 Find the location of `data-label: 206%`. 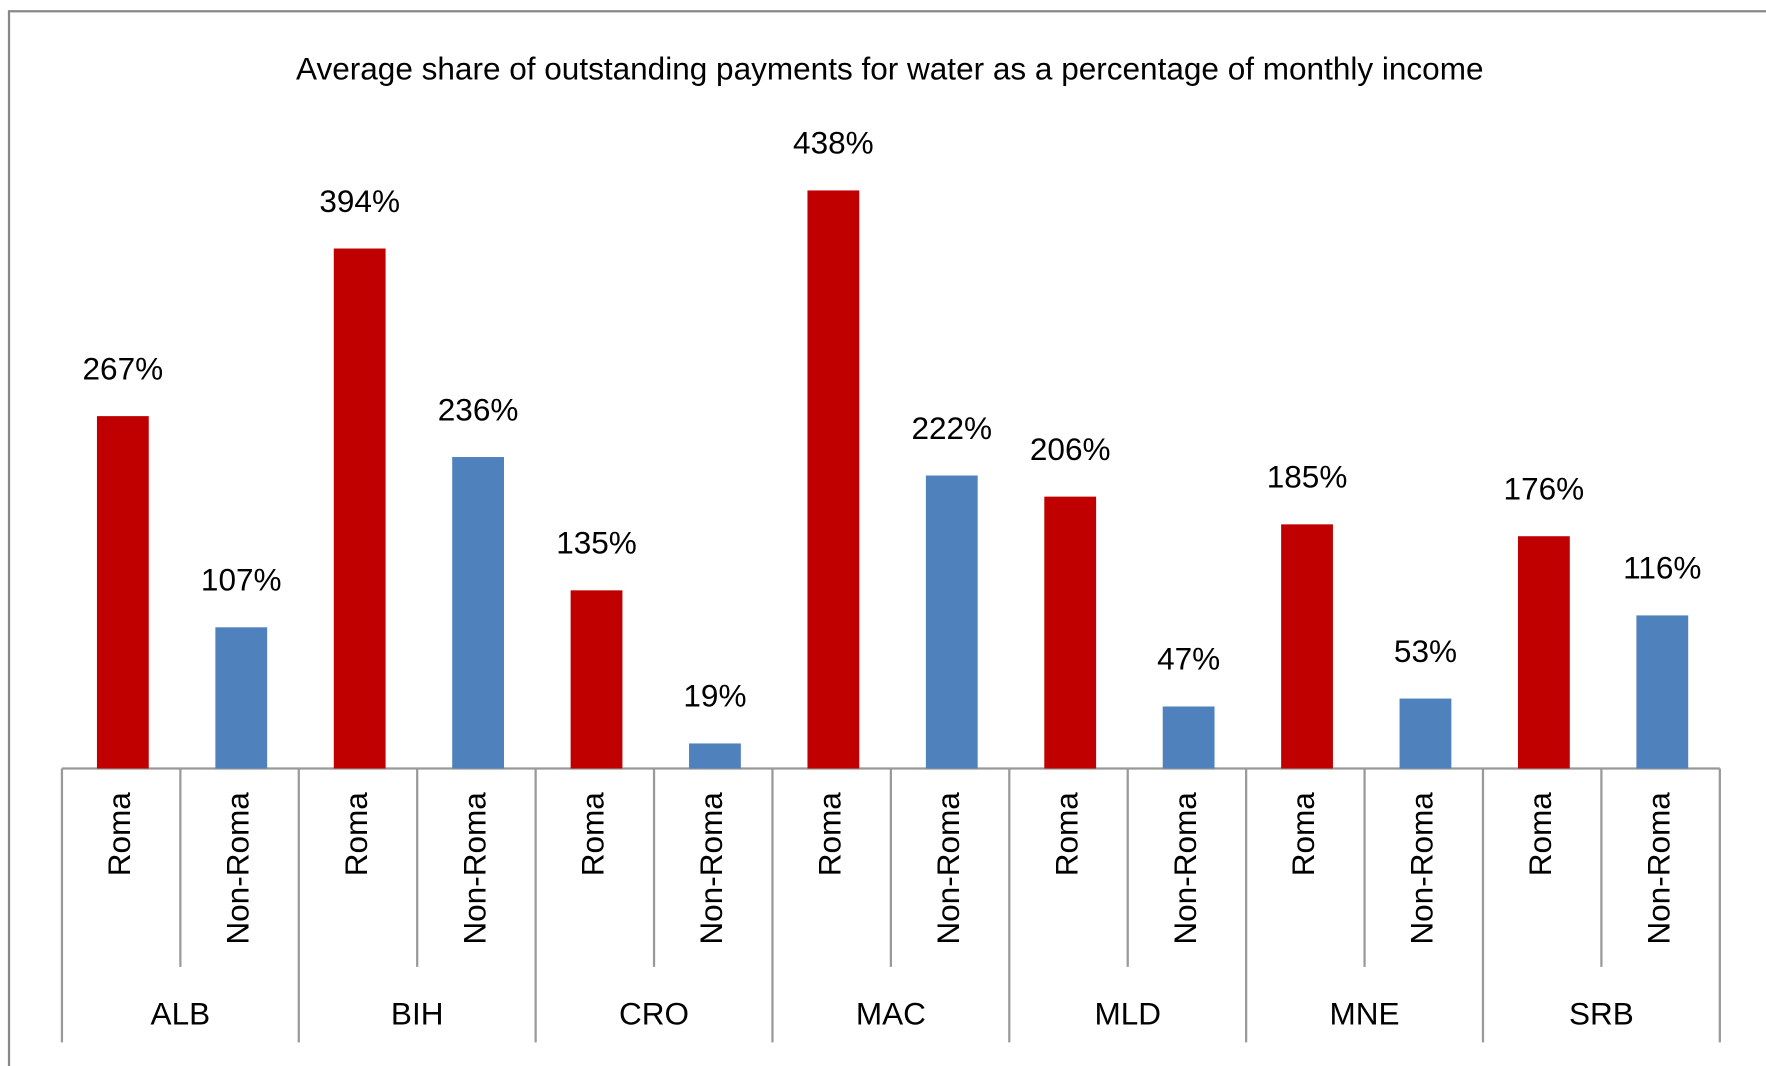

data-label: 206% is located at coordinates (1070, 449).